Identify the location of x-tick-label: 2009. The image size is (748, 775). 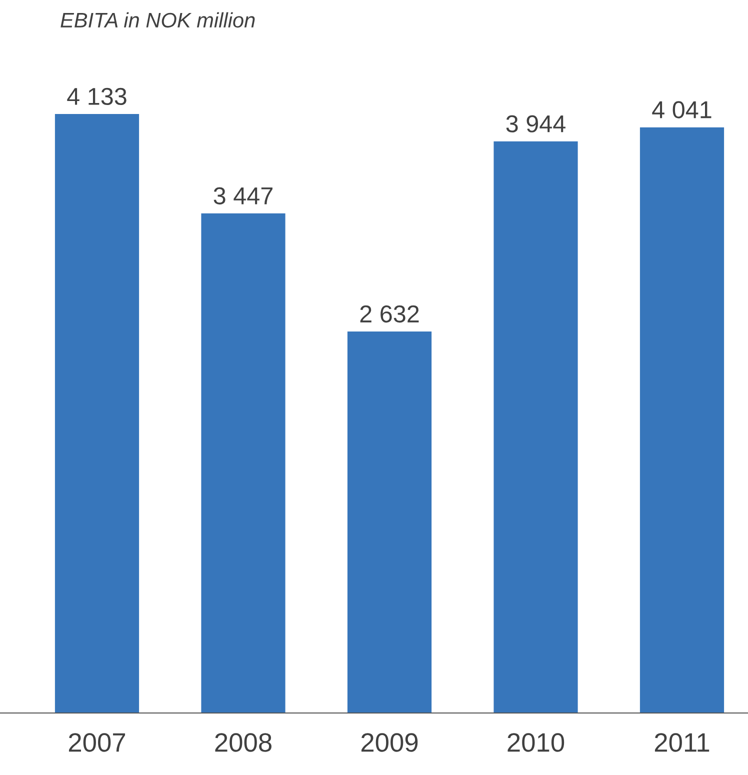
(389, 742).